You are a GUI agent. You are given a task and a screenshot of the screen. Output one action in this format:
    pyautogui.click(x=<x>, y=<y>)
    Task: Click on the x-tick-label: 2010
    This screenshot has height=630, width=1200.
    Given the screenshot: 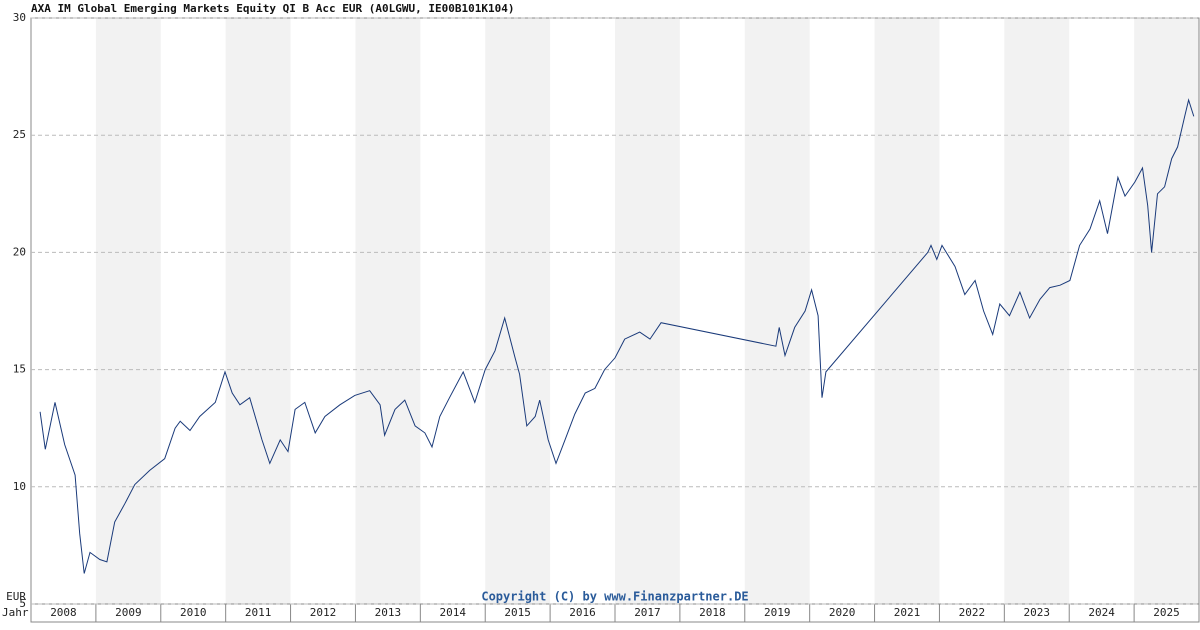 What is the action you would take?
    pyautogui.click(x=193, y=612)
    